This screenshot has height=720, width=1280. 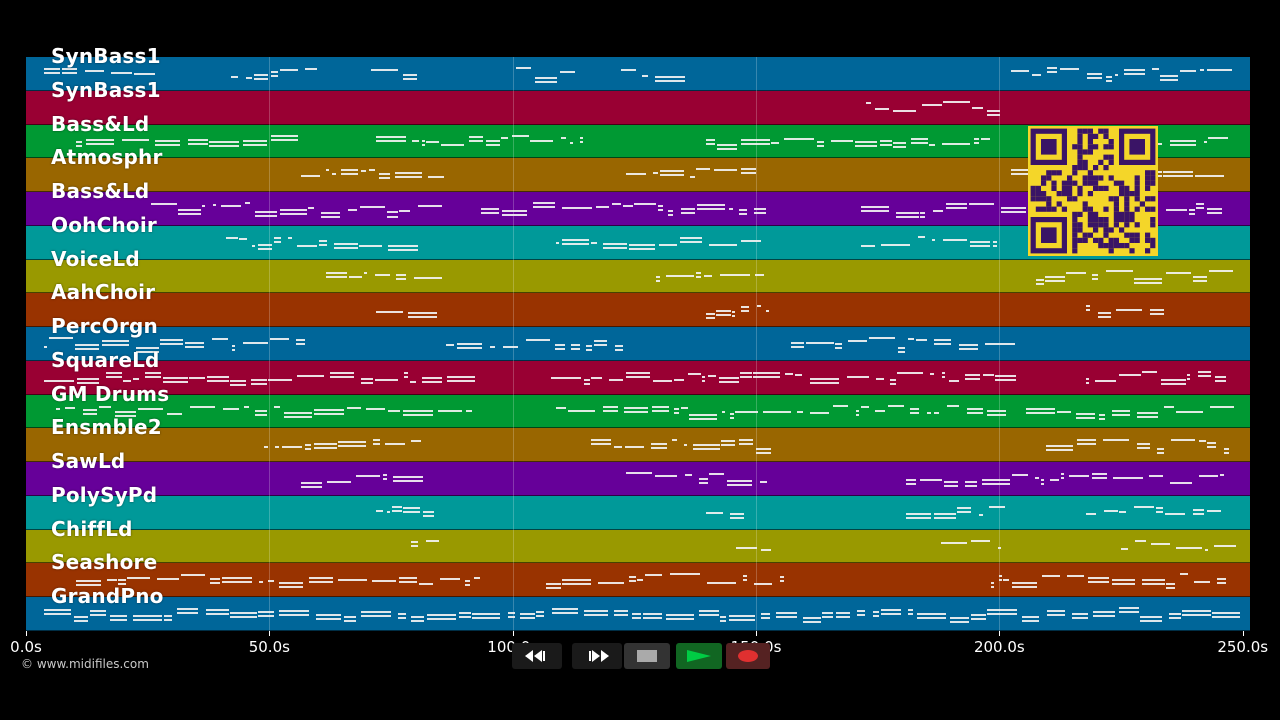 I want to click on track-label: OohChoir, so click(x=104, y=224).